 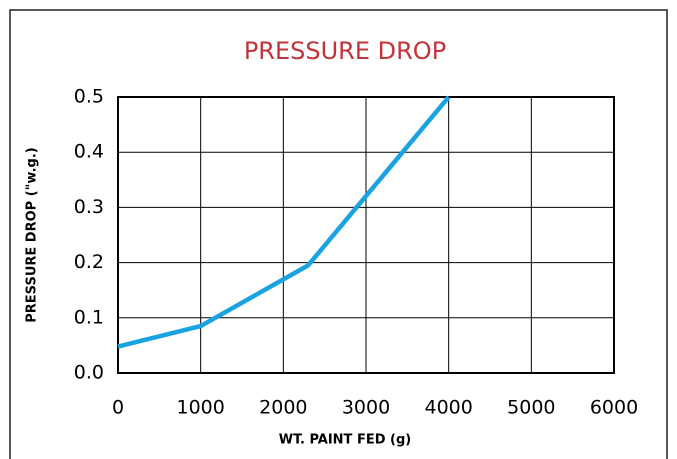 I want to click on y-tick-label: 0.2, so click(x=89, y=262).